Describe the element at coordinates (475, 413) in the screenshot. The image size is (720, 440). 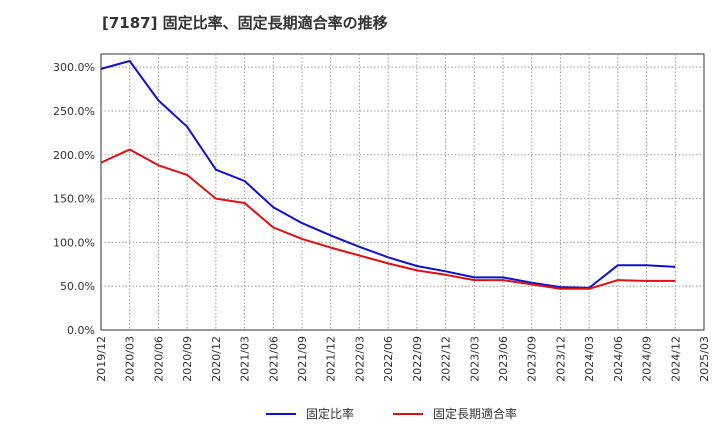
I see `legend-label-2: 固定長期適合率` at that location.